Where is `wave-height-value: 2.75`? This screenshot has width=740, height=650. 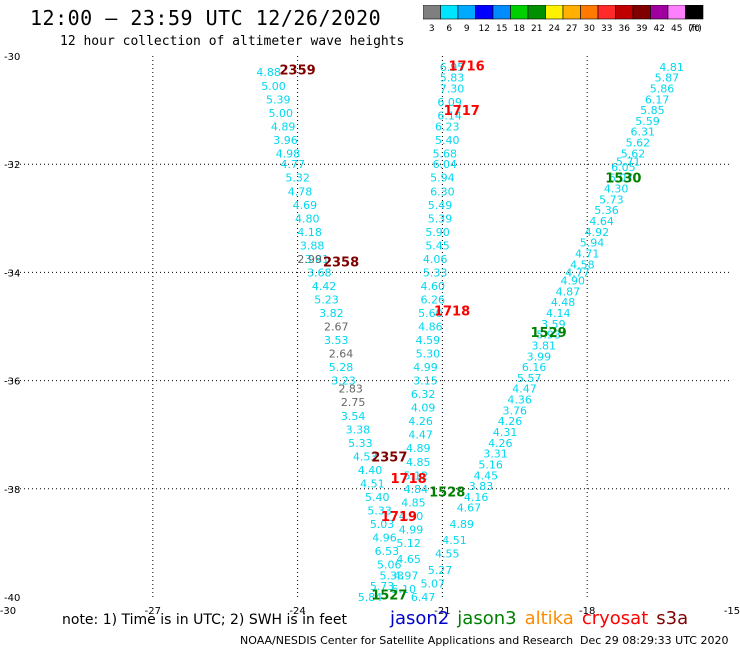
wave-height-value: 2.75 is located at coordinates (353, 402).